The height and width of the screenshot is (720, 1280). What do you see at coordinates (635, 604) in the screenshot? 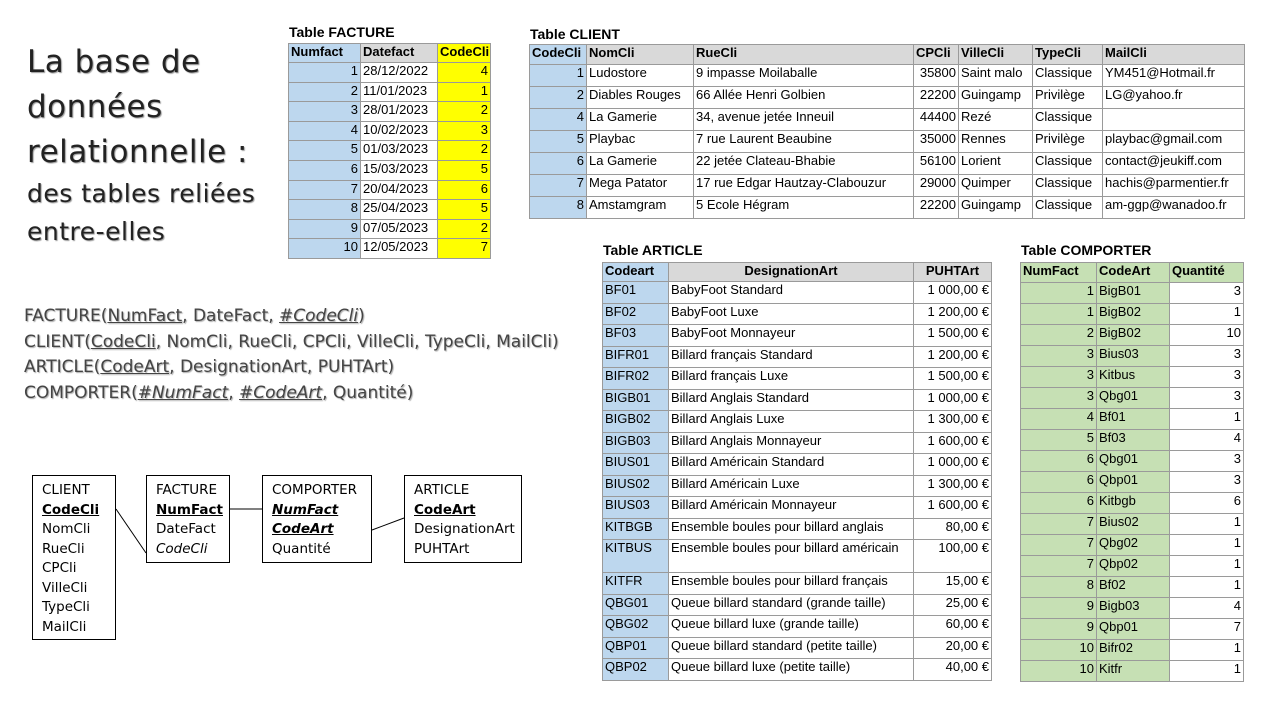
I see `table-cell: QBG01` at bounding box center [635, 604].